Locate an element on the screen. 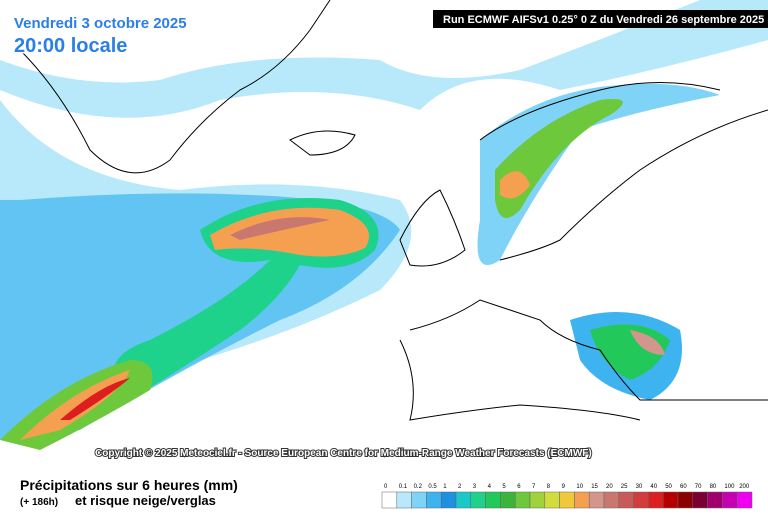  legend-label: 80 is located at coordinates (713, 487).